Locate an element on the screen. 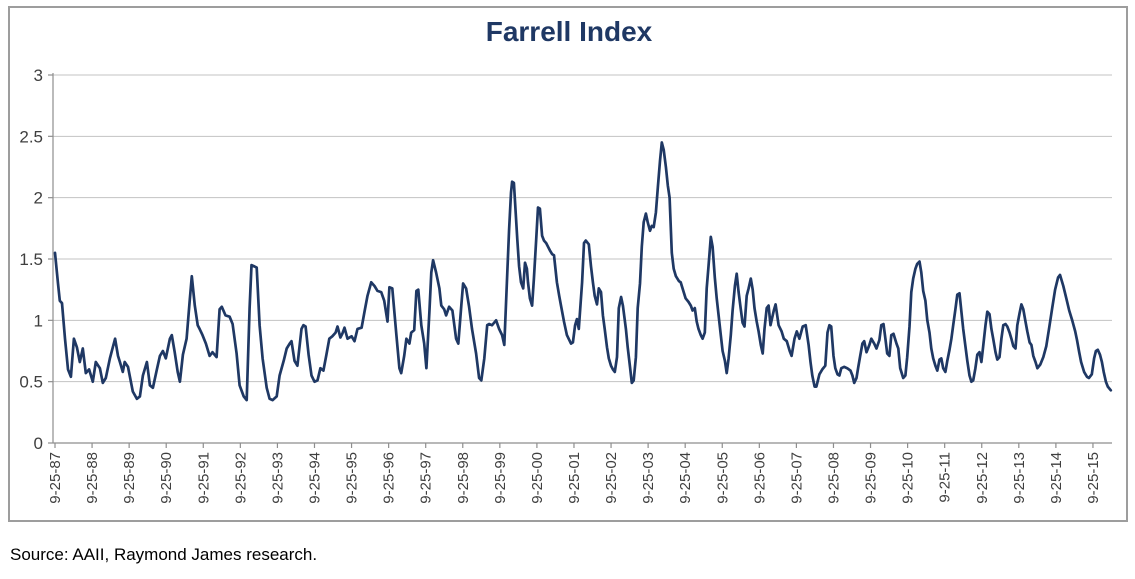 The image size is (1135, 579). y-tick-label: 1 is located at coordinates (38, 320).